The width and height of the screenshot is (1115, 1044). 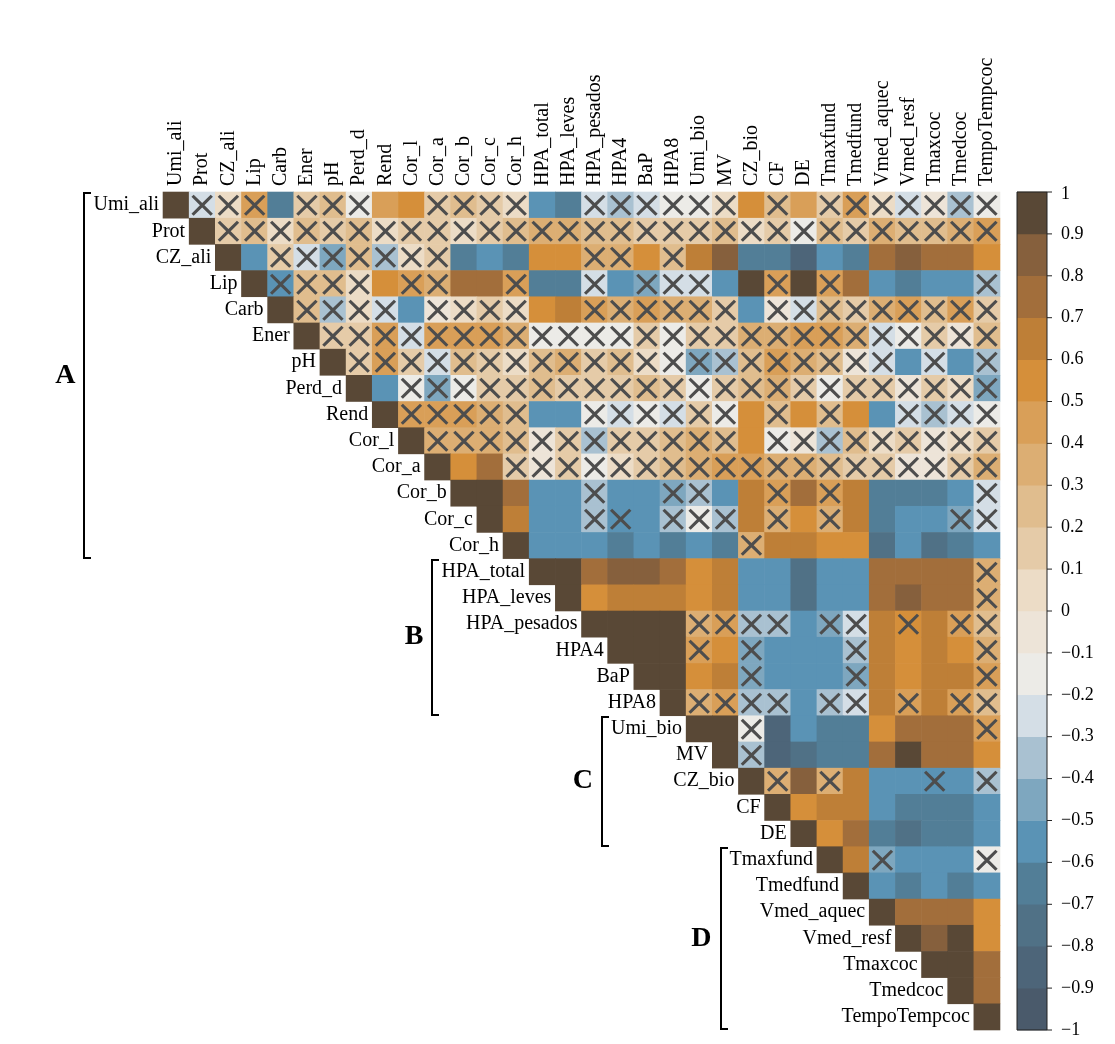 What do you see at coordinates (701, 936) in the screenshot?
I see `annotation: D` at bounding box center [701, 936].